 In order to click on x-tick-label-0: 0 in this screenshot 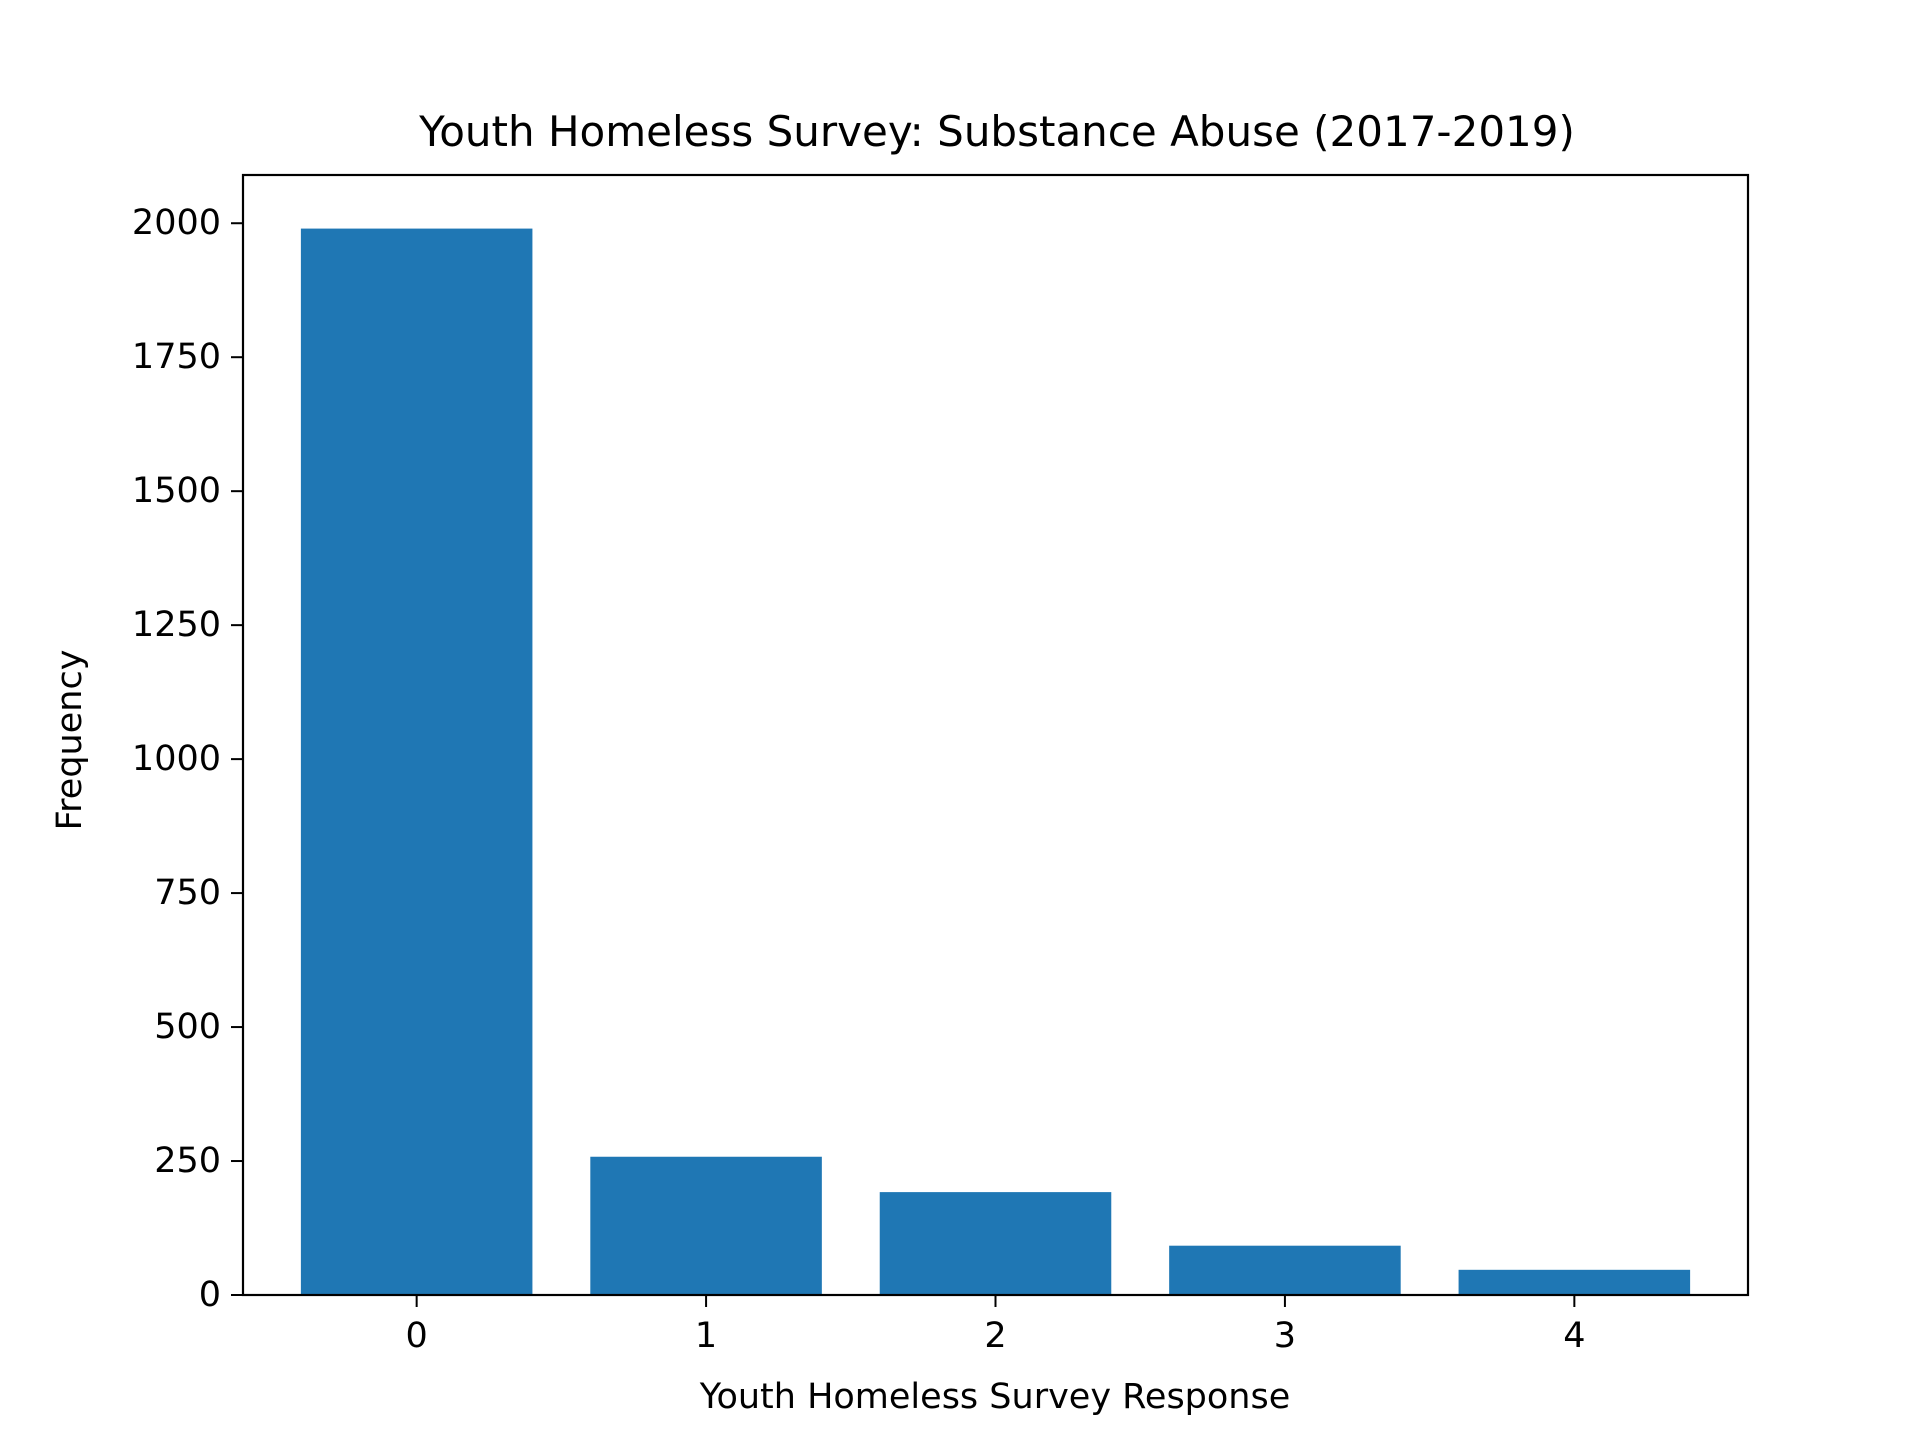, I will do `click(417, 1336)`.